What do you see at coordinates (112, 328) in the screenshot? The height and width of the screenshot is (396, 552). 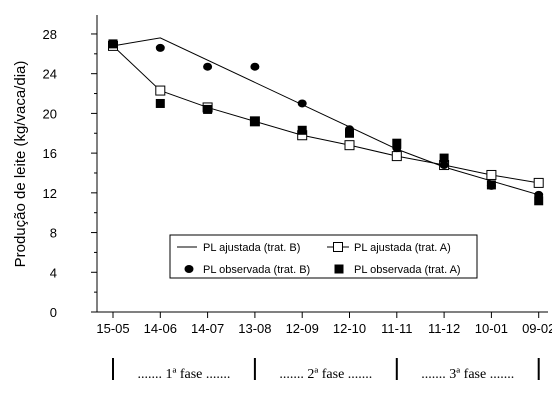 I see `x-tick-label: 15-05` at bounding box center [112, 328].